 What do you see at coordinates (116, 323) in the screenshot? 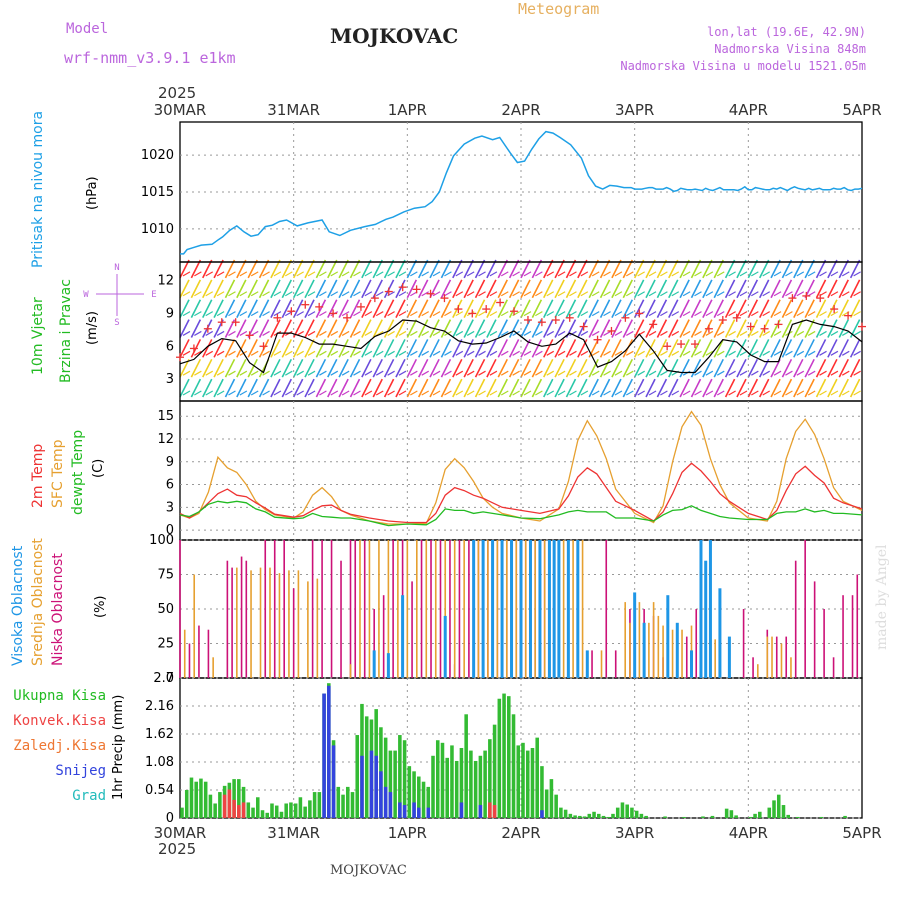
I see `compass-s: S` at bounding box center [116, 323].